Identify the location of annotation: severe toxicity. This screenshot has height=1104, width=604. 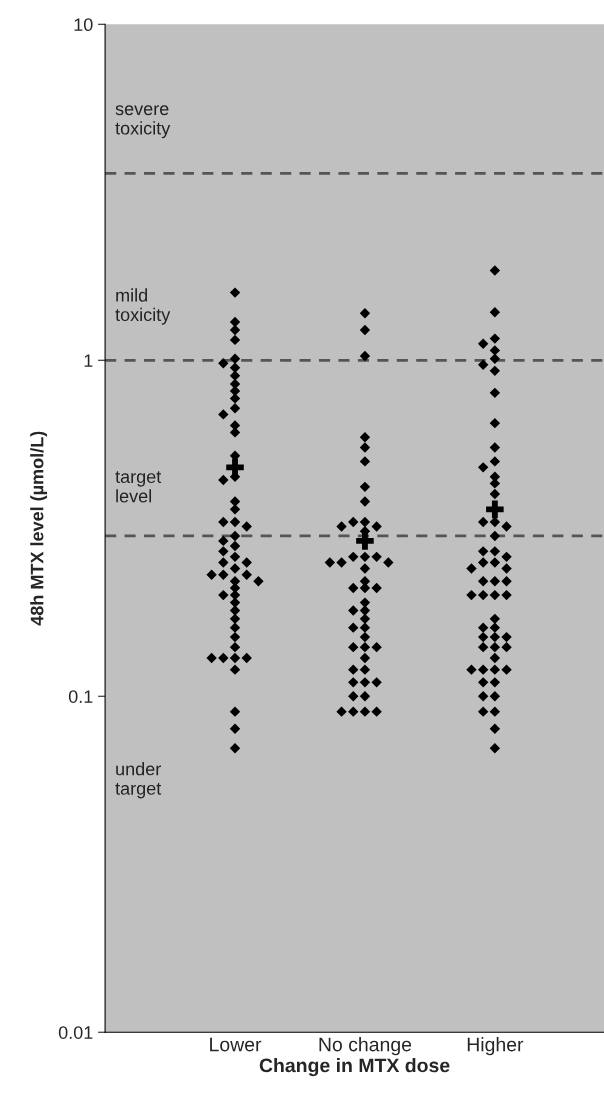
(143, 122).